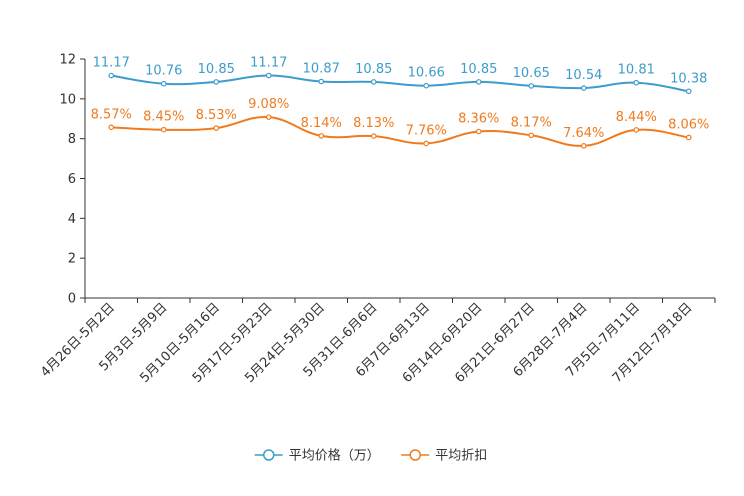 This screenshot has width=744, height=496. What do you see at coordinates (163, 71) in the screenshot?
I see `data-label: 10.76` at bounding box center [163, 71].